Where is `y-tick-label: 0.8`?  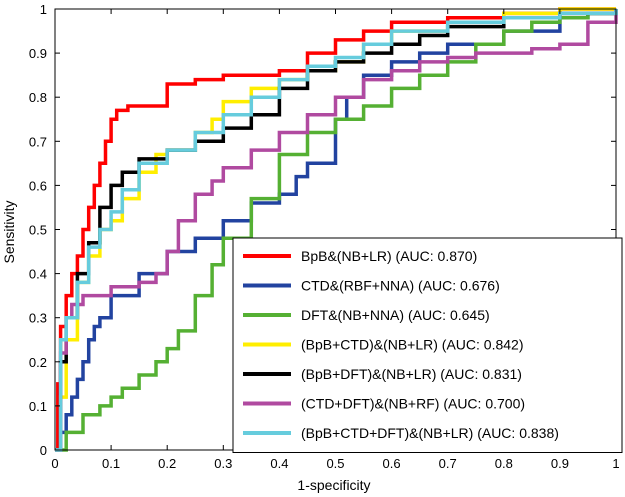 y-tick-label: 0.8 is located at coordinates (38, 97).